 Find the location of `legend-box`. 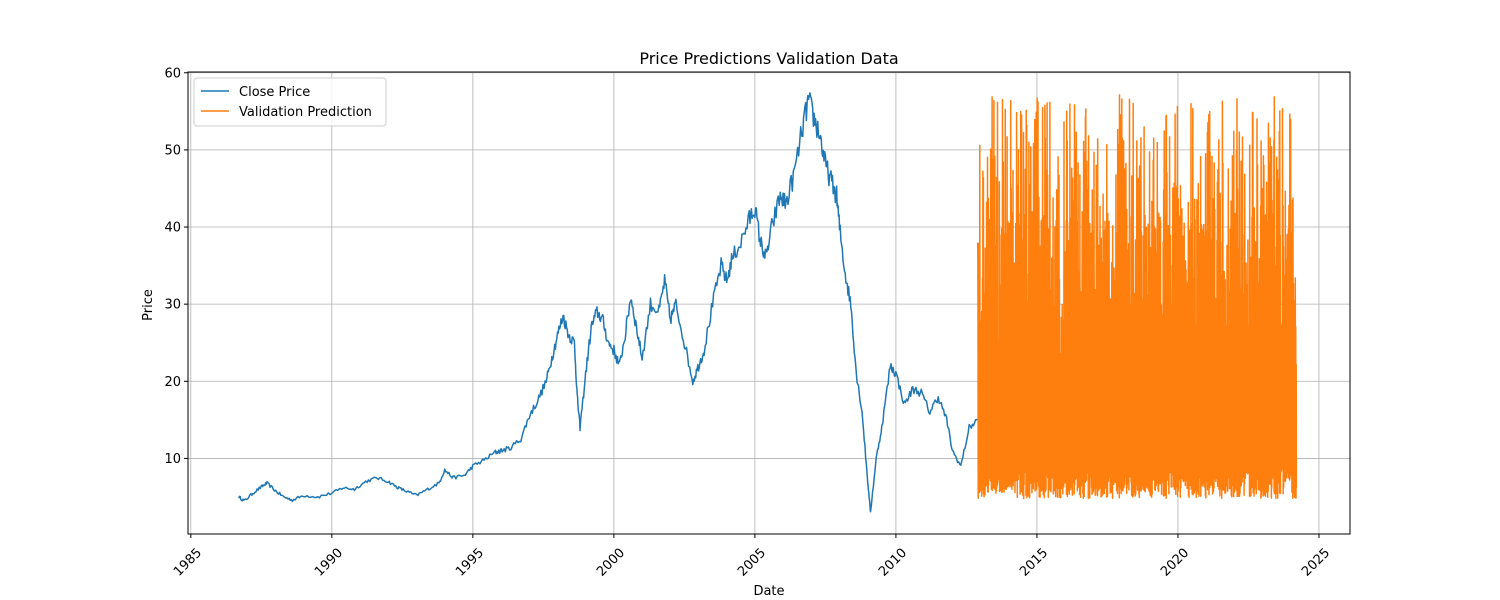

legend-box is located at coordinates (290, 102).